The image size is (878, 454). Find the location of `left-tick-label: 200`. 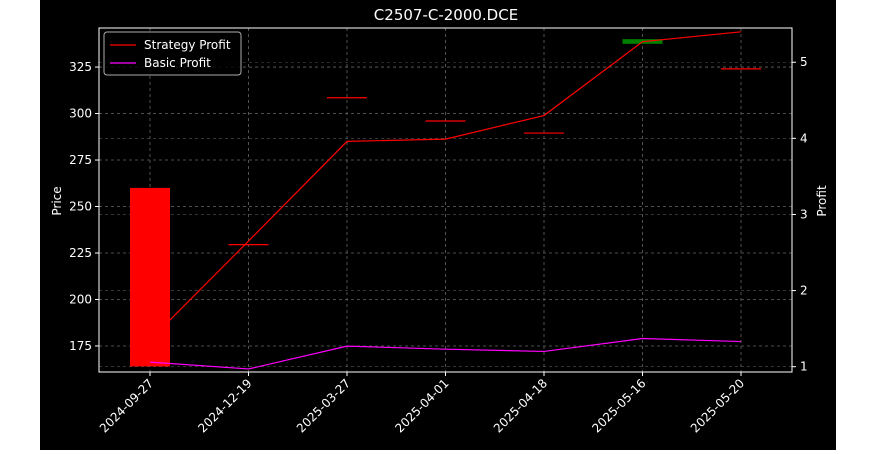

left-tick-label: 200 is located at coordinates (80, 299).